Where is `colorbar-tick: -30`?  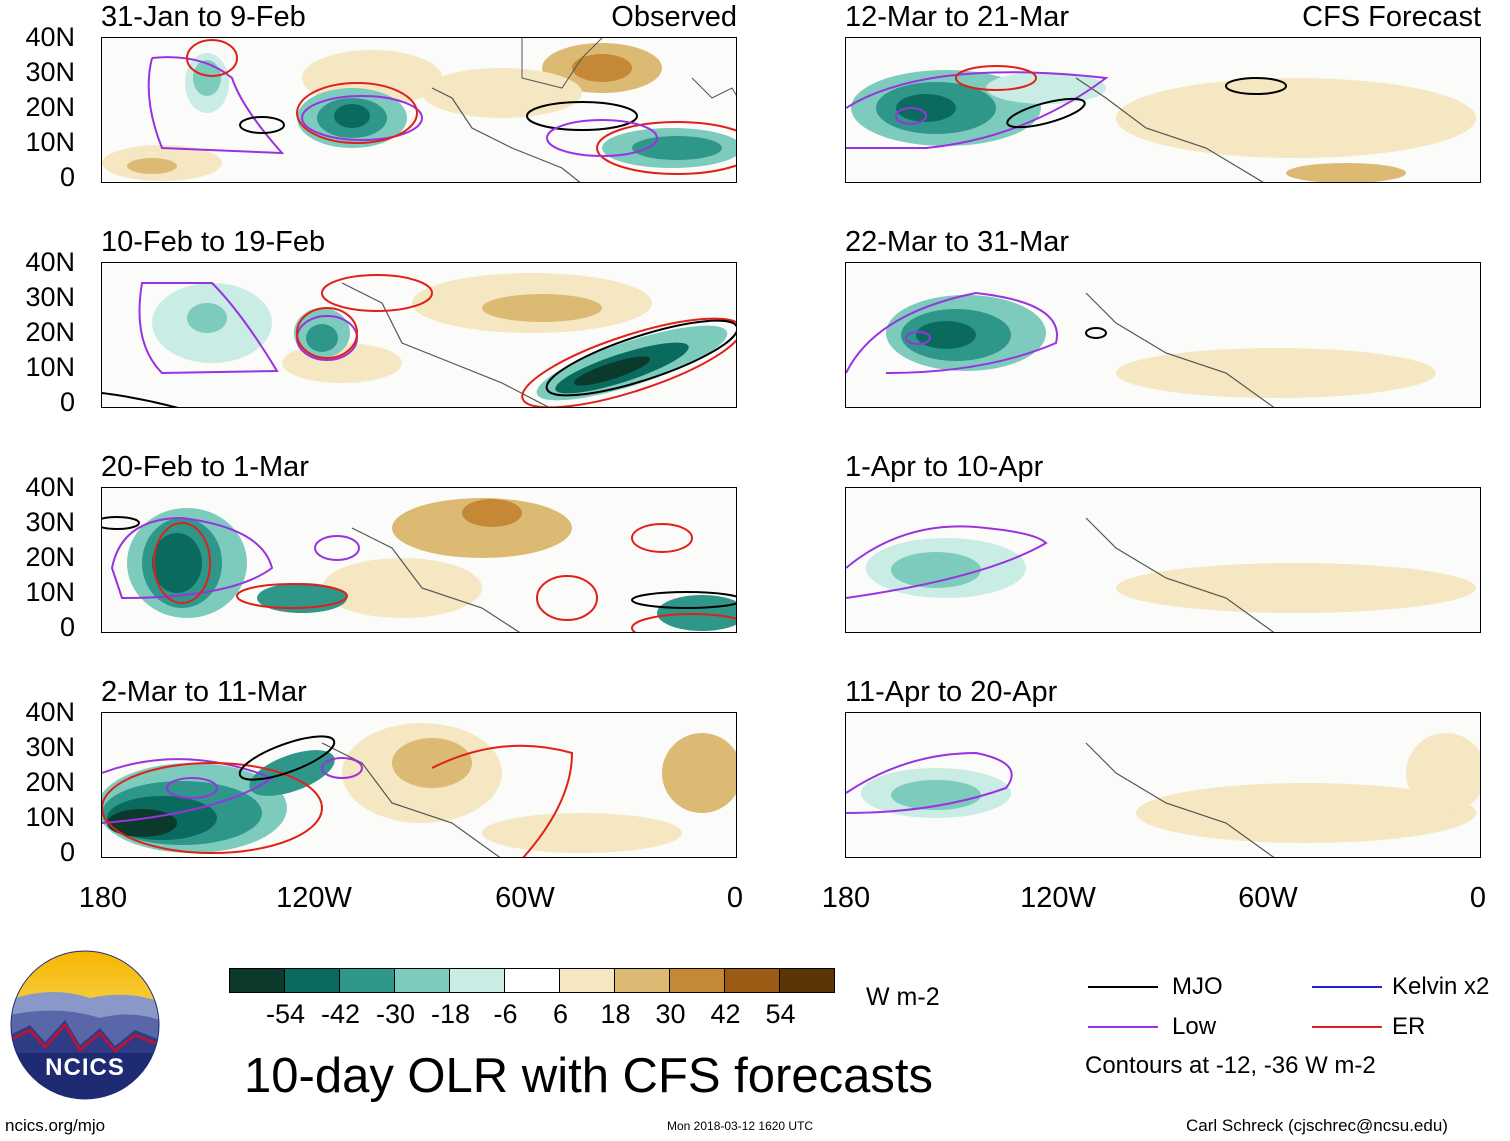 colorbar-tick: -30 is located at coordinates (395, 1014).